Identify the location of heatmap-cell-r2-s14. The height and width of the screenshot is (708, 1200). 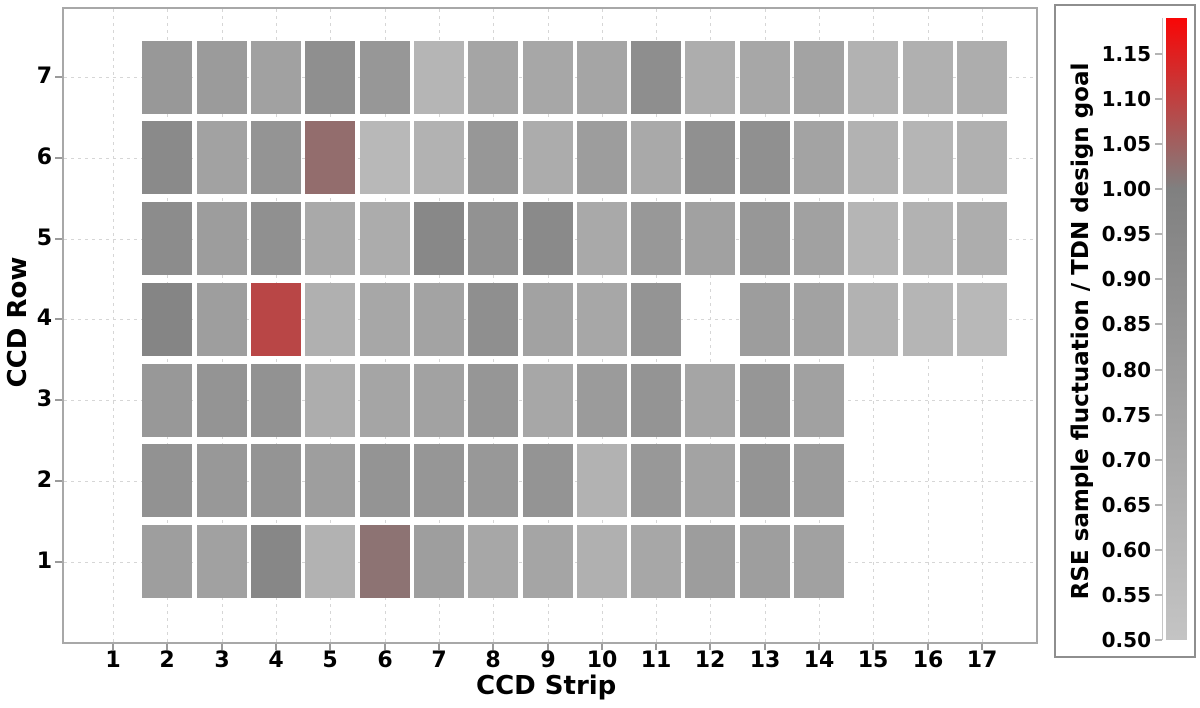
(819, 480).